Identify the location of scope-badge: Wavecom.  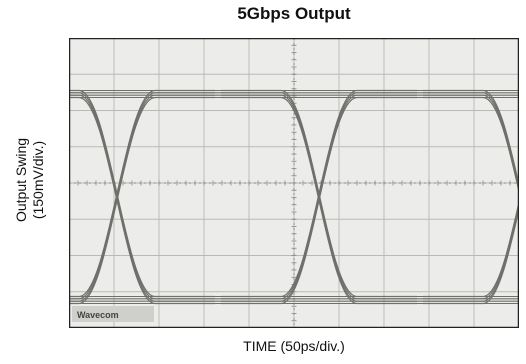
(113, 314).